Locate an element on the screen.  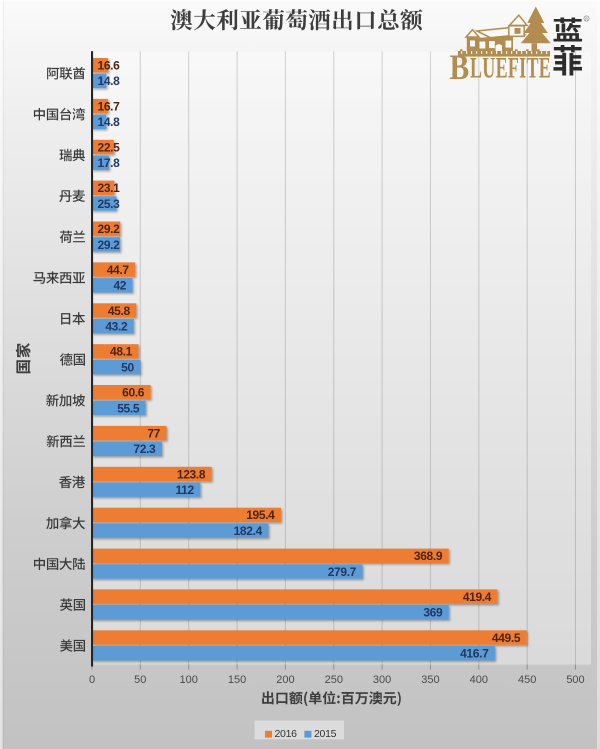
svg-text: 42 is located at coordinates (119, 286).